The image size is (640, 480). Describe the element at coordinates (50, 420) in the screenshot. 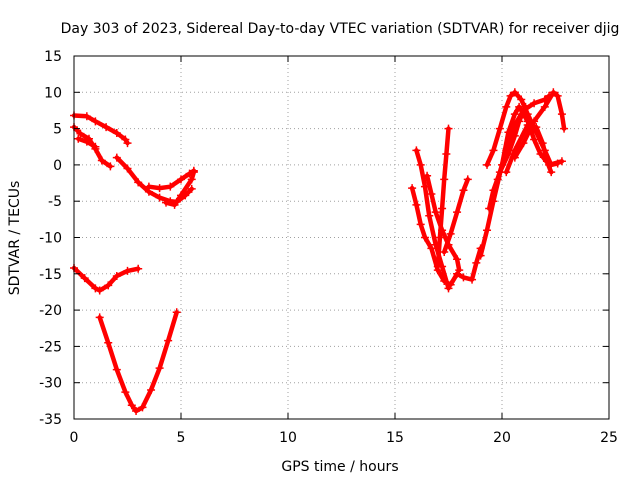

I see `y-tick-label: -35` at that location.